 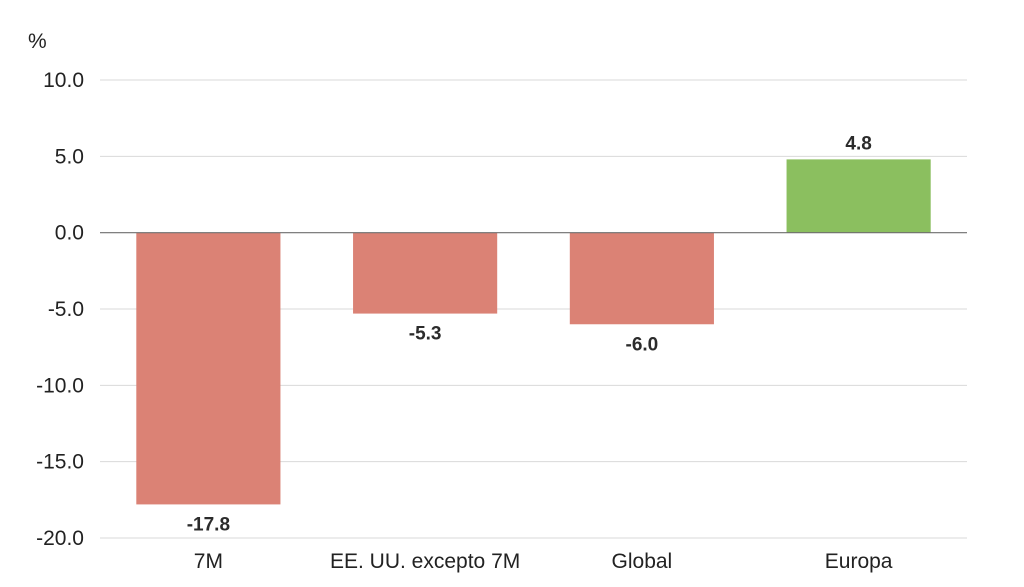 I want to click on y-axis-unit-label: %, so click(x=37, y=41).